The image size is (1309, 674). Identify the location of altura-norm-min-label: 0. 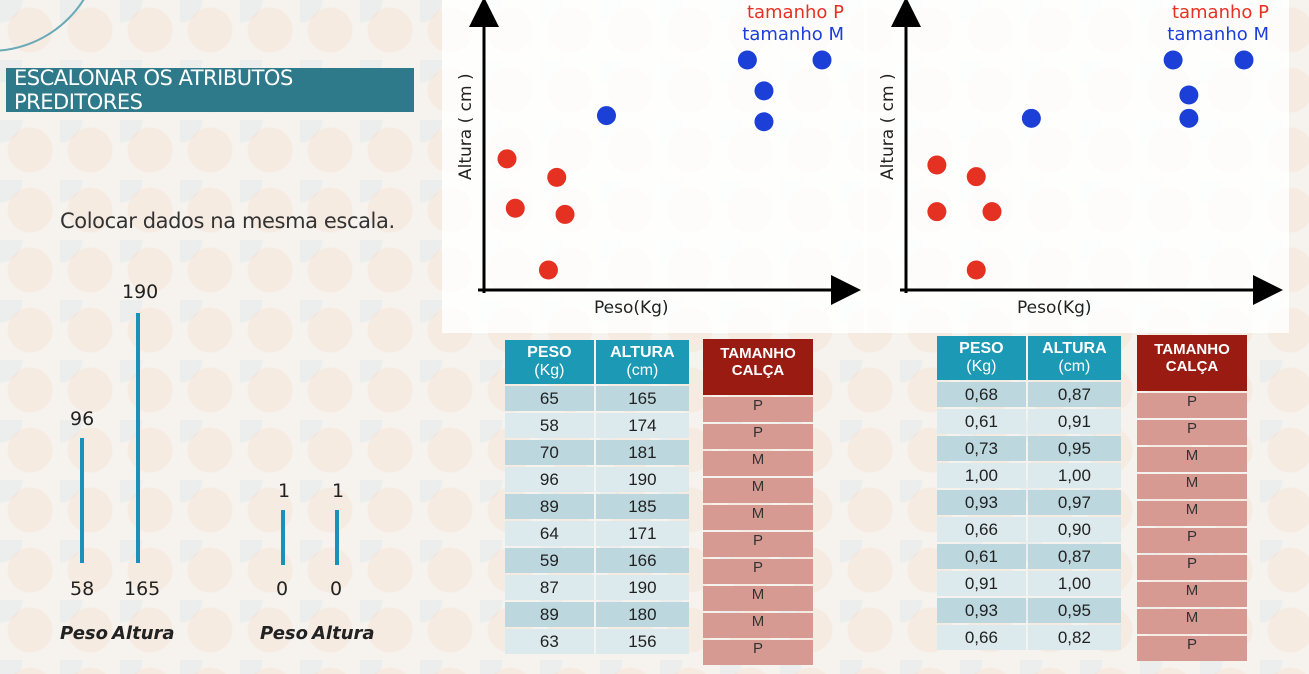
(336, 589).